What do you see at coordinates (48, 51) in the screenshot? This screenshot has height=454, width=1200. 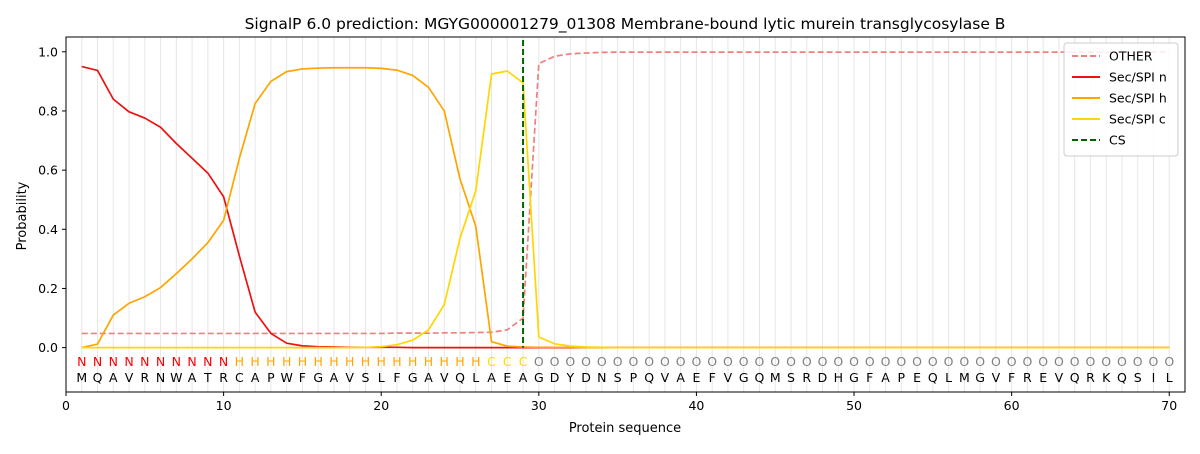 I see `y-tick-label: 1.0` at bounding box center [48, 51].